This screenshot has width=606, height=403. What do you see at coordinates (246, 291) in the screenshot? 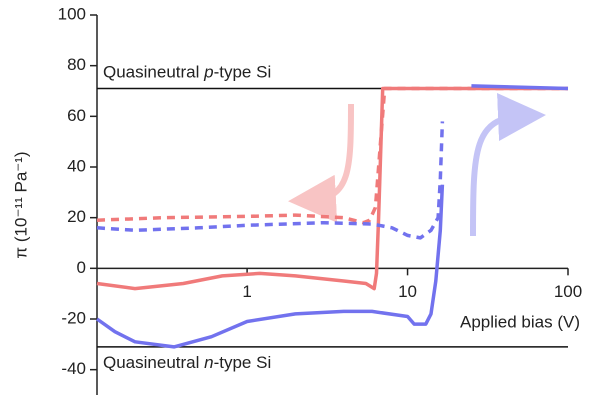
I see `x-tick-label: 1` at bounding box center [246, 291].